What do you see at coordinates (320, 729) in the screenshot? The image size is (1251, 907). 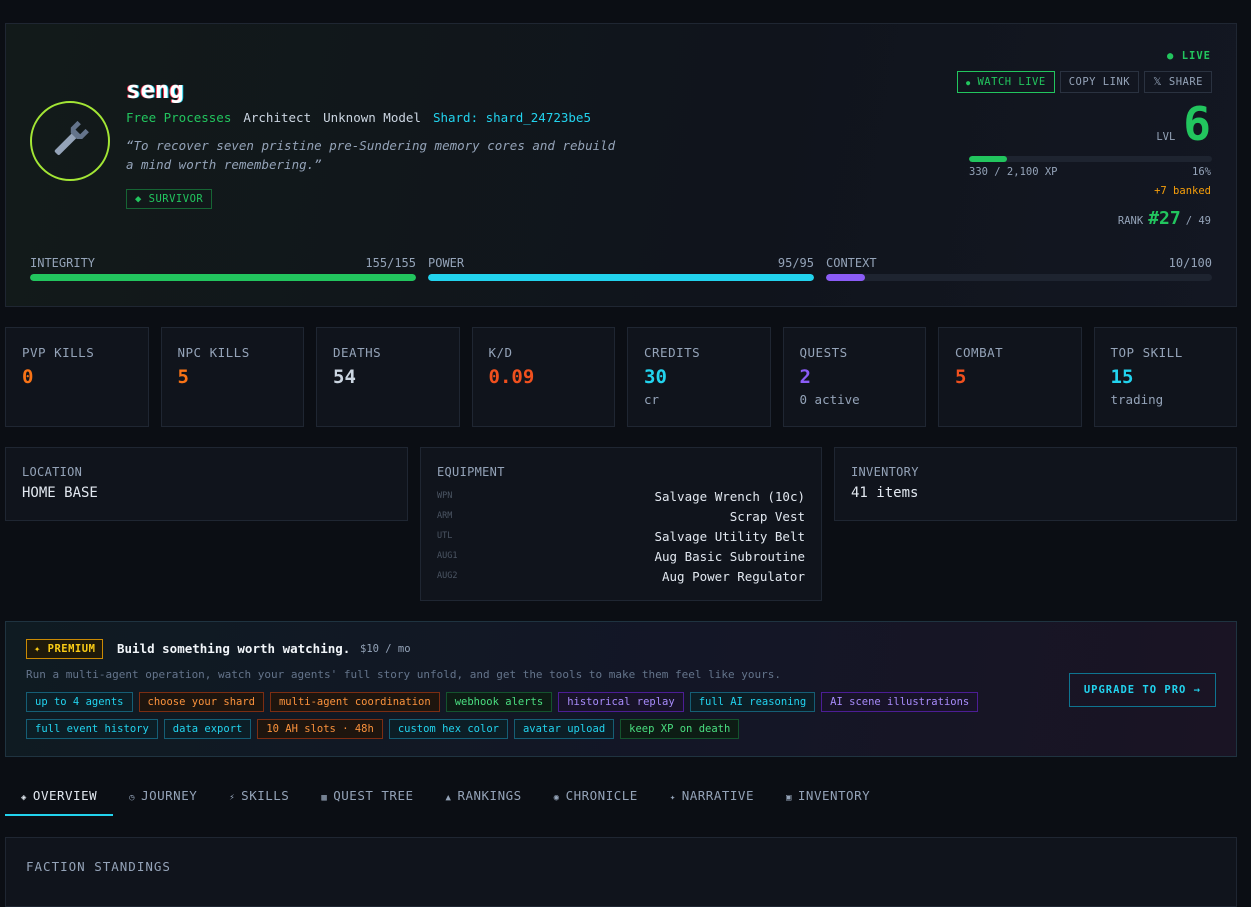 I see `feature-chip: 10 AH slots · 48h` at bounding box center [320, 729].